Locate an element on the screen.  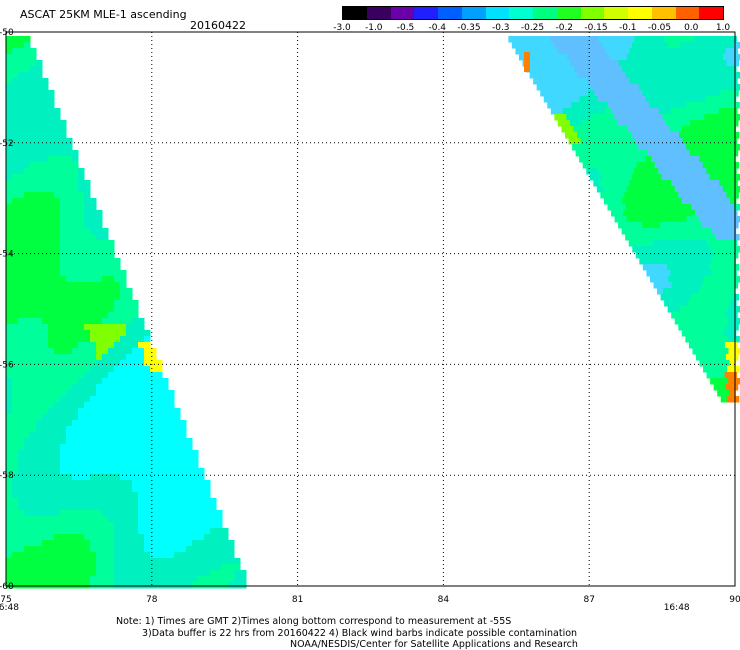
lat-tick-label: -56 is located at coordinates (7, 365).